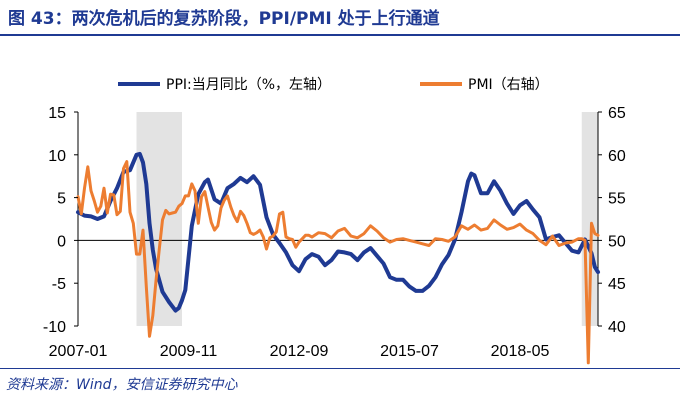 The image size is (680, 401). What do you see at coordinates (520, 351) in the screenshot?
I see `x-tick-label: 2018-05` at bounding box center [520, 351].